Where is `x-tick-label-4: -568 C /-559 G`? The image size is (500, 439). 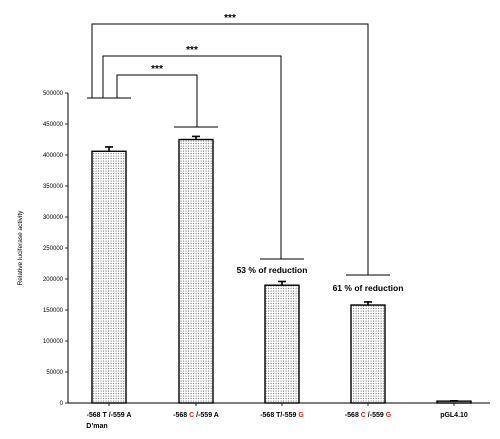
x-tick-label-4: -568 C /-559 G is located at coordinates (368, 415).